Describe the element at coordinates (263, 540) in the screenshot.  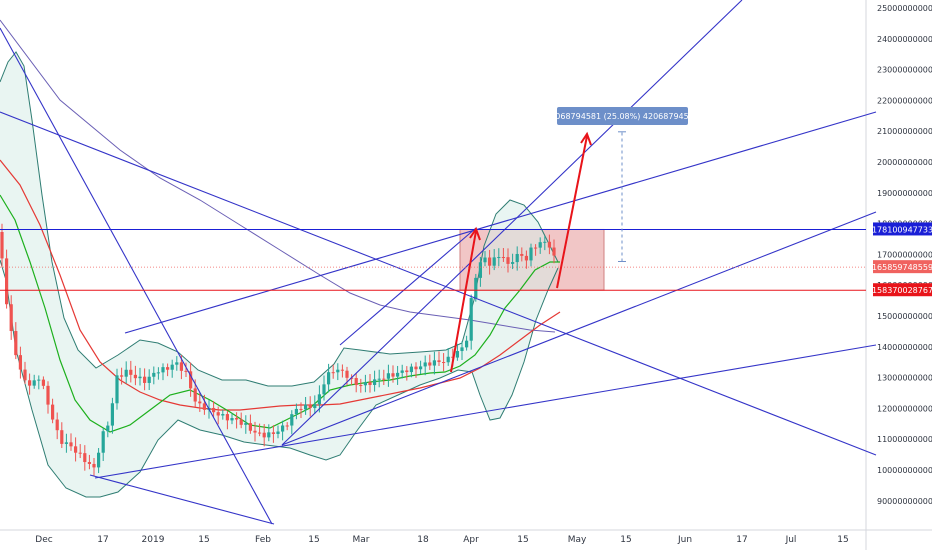
I see `x-tick-label: Feb` at that location.